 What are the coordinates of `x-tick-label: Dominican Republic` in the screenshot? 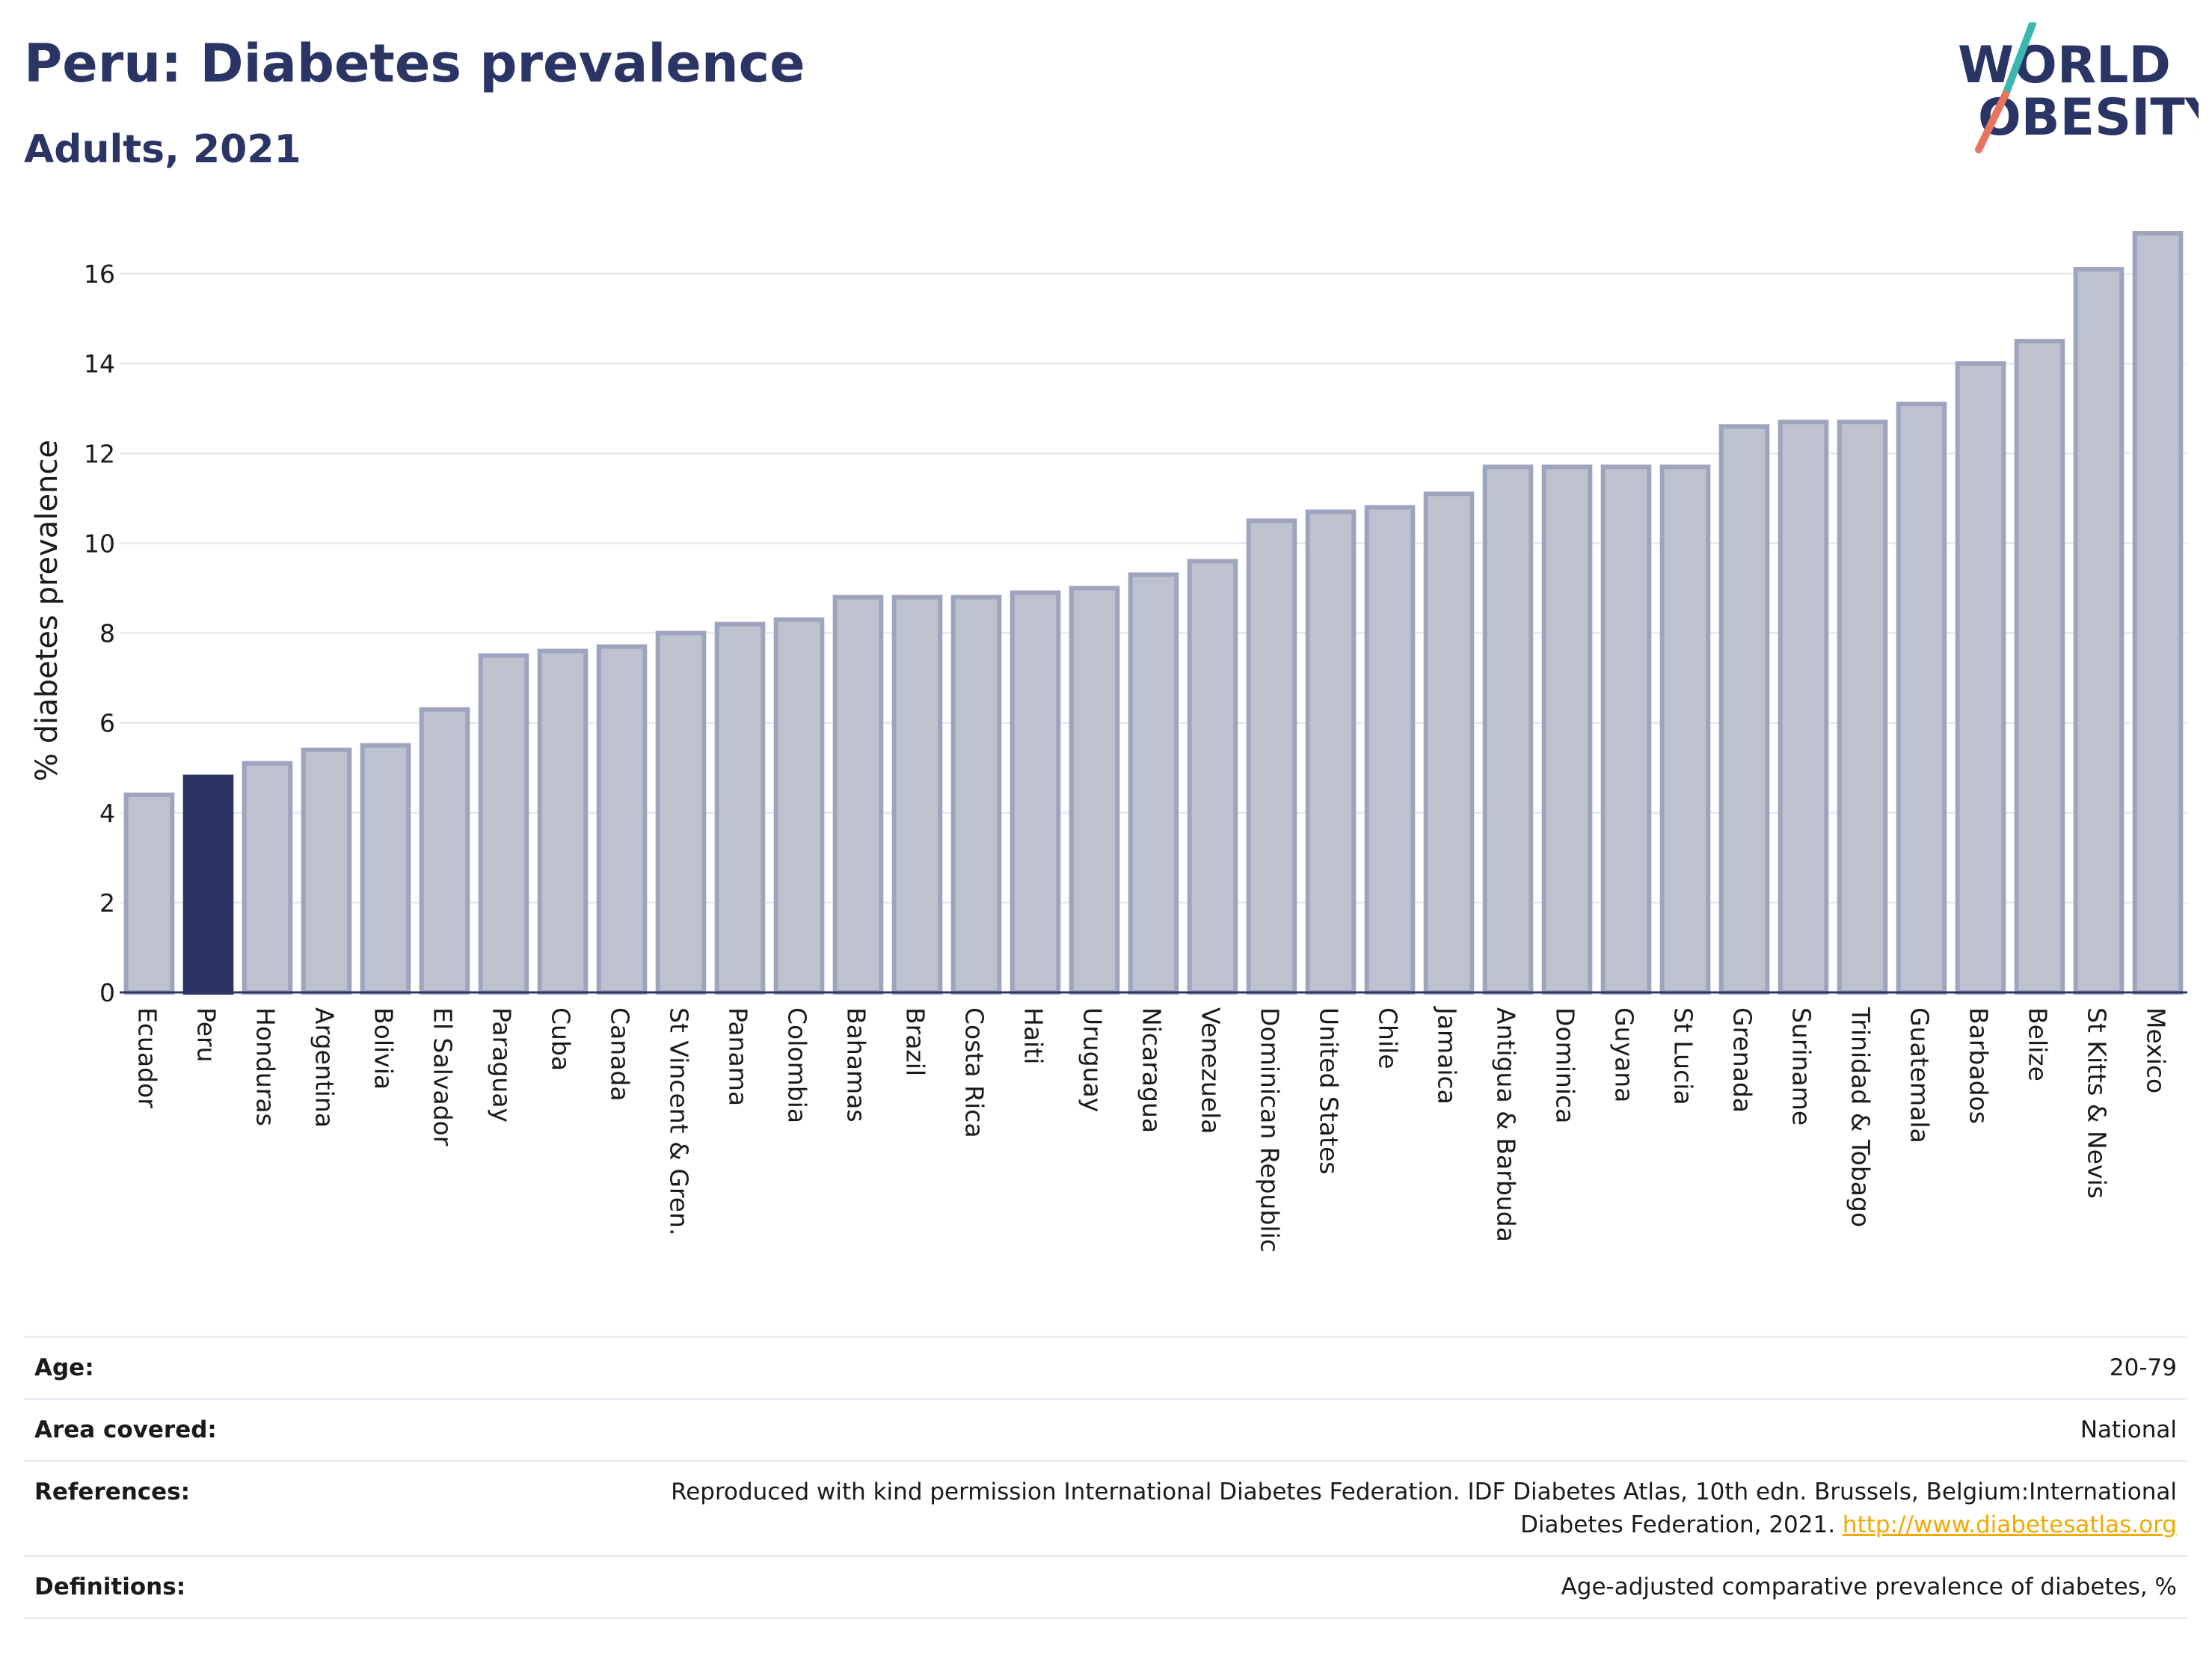 It's located at (1270, 1130).